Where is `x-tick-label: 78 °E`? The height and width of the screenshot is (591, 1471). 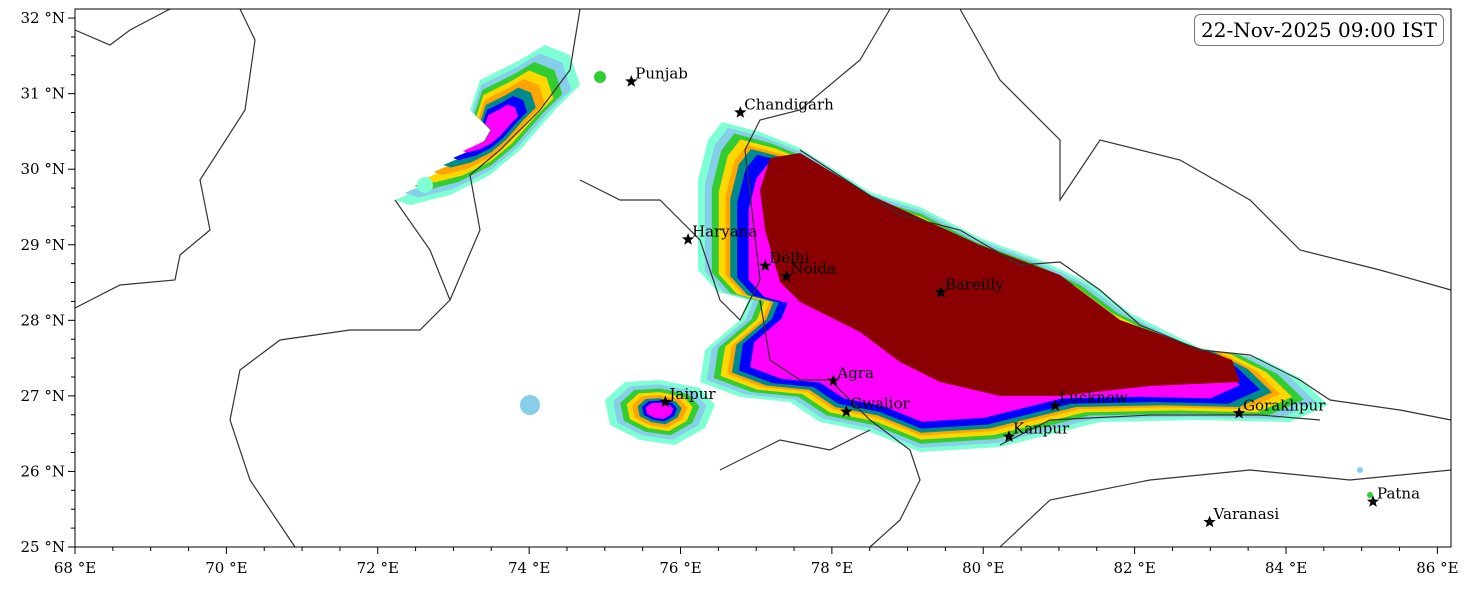 x-tick-label: 78 °E is located at coordinates (832, 568).